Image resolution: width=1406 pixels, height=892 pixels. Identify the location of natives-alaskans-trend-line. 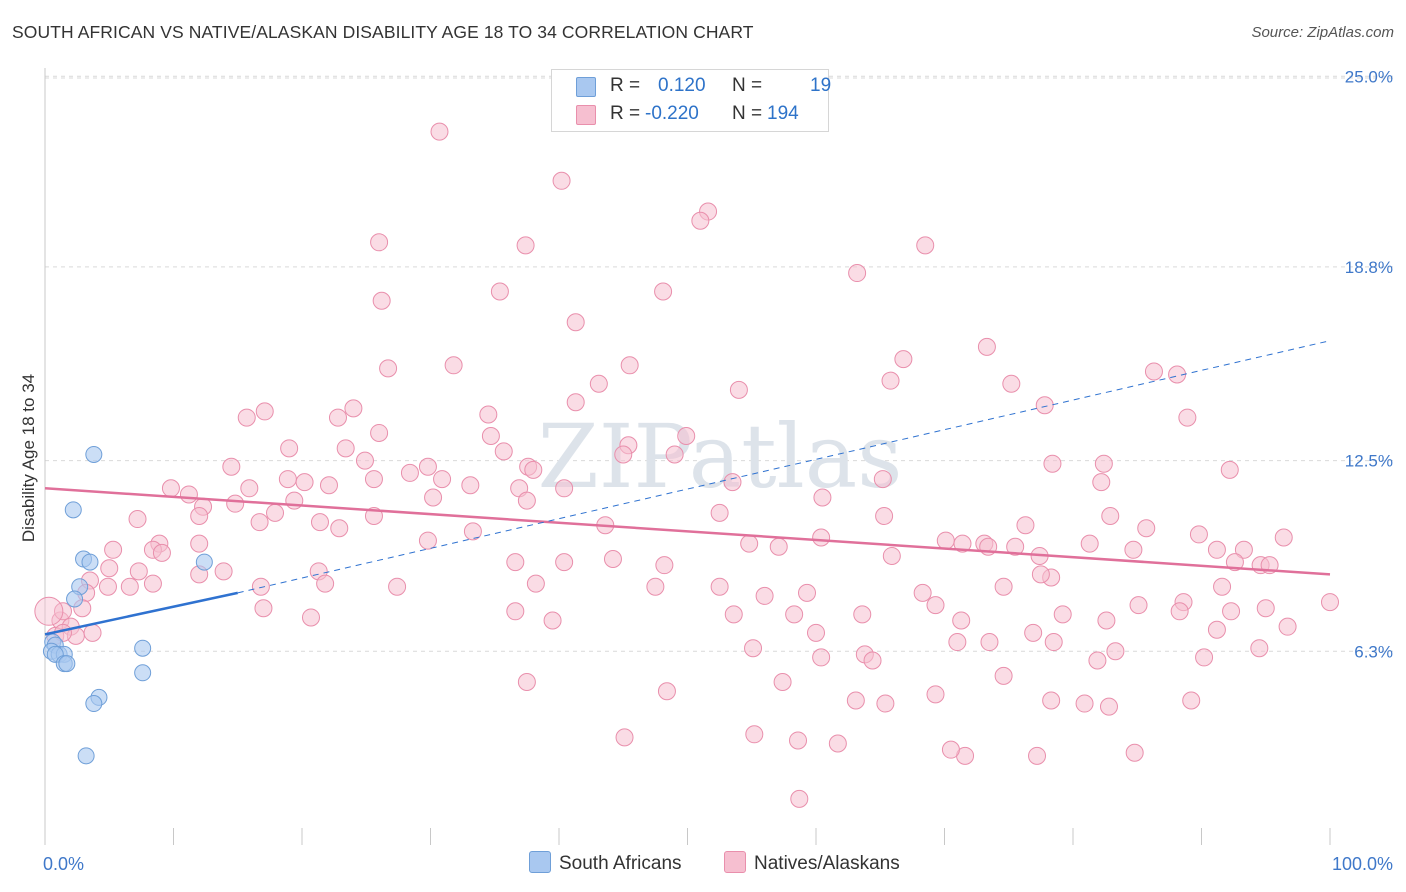
(687, 531).